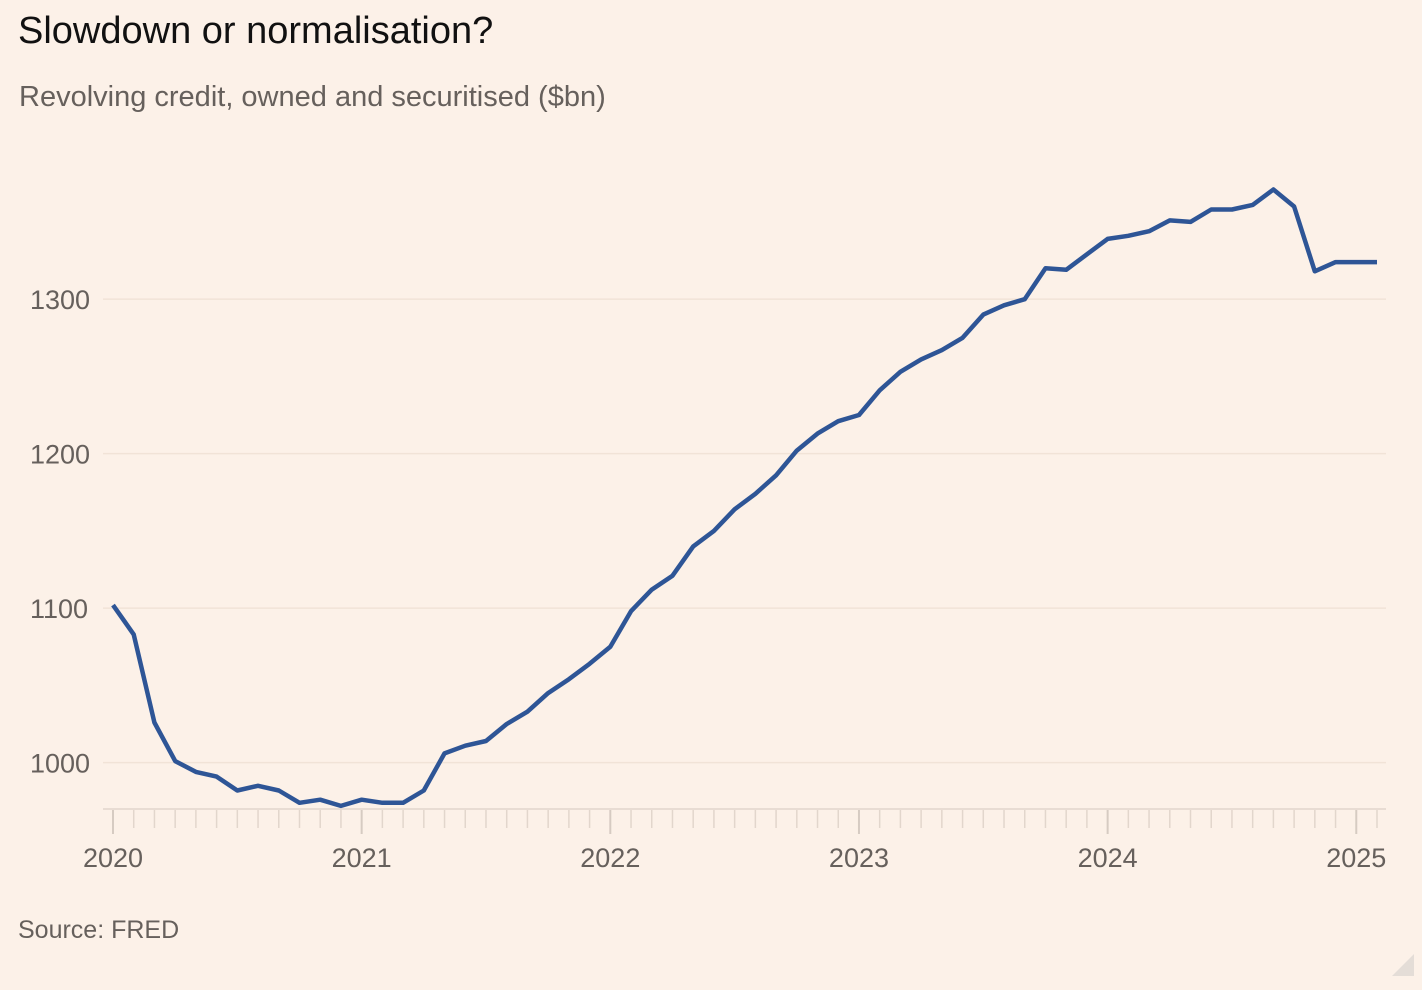 The image size is (1422, 990). Describe the element at coordinates (256, 31) in the screenshot. I see `chart-title: Slowdown or normalisation?` at that location.